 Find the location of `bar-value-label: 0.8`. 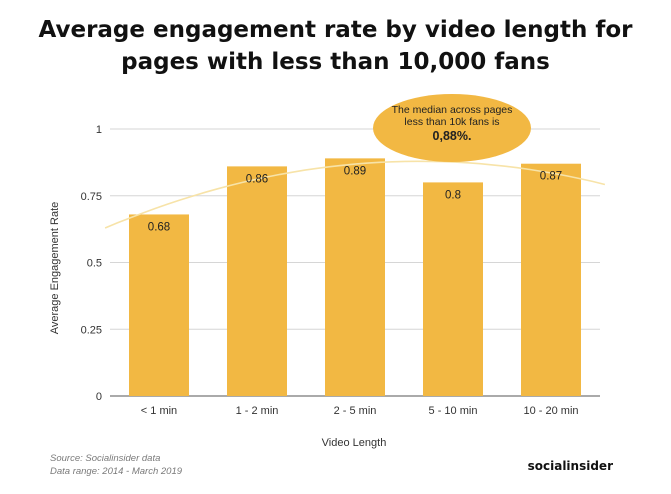

bar-value-label: 0.8 is located at coordinates (453, 195).